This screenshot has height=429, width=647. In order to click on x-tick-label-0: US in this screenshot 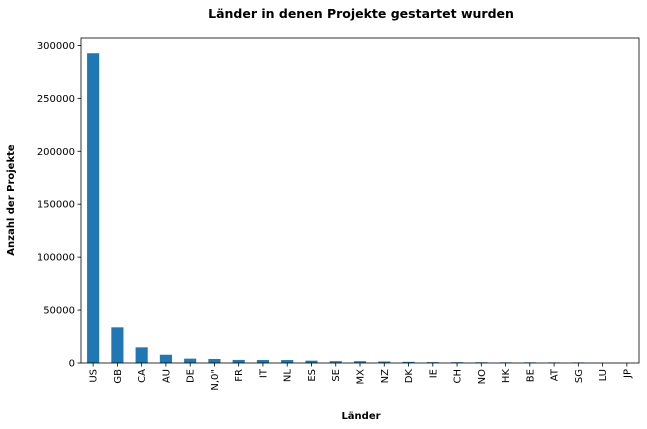, I will do `click(94, 376)`.